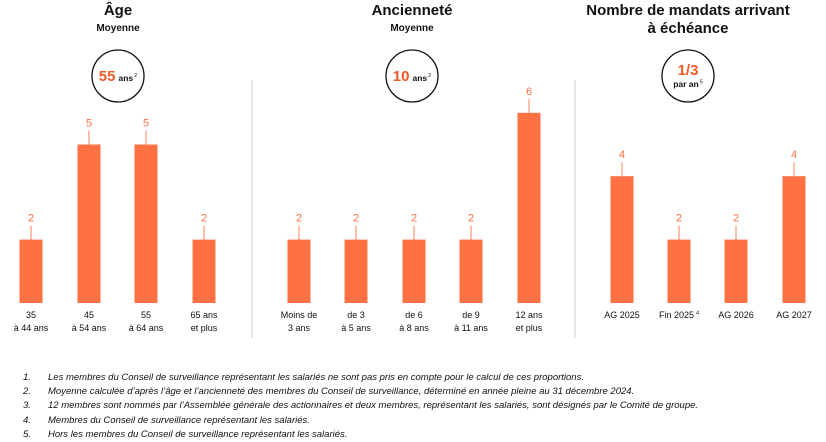 This screenshot has height=442, width=826. I want to click on category-label: 65 ans, so click(204, 315).